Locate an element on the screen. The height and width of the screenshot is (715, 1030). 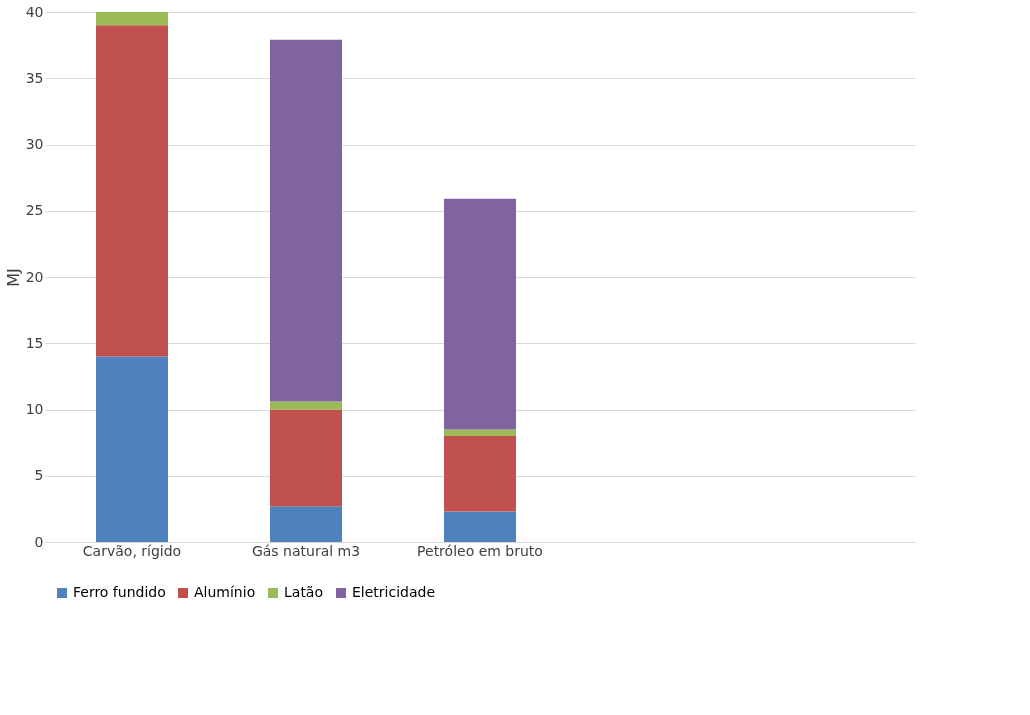
y-axis-title: MJ is located at coordinates (13, 277).